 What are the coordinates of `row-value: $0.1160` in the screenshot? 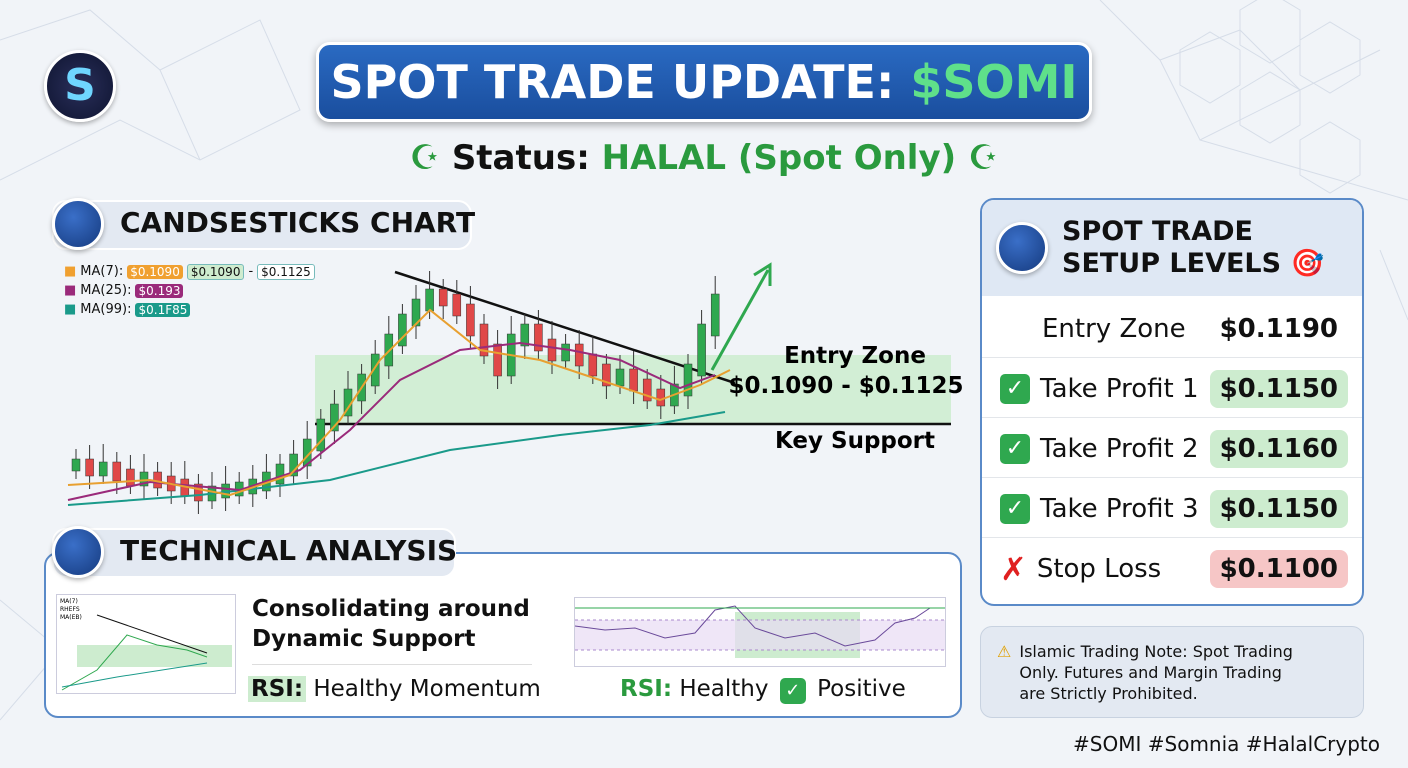 It's located at (1278, 448).